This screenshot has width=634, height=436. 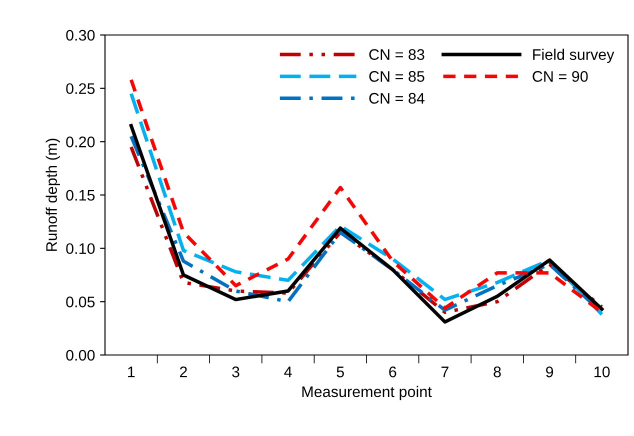 What do you see at coordinates (396, 76) in the screenshot?
I see `legend-label: CN = 85` at bounding box center [396, 76].